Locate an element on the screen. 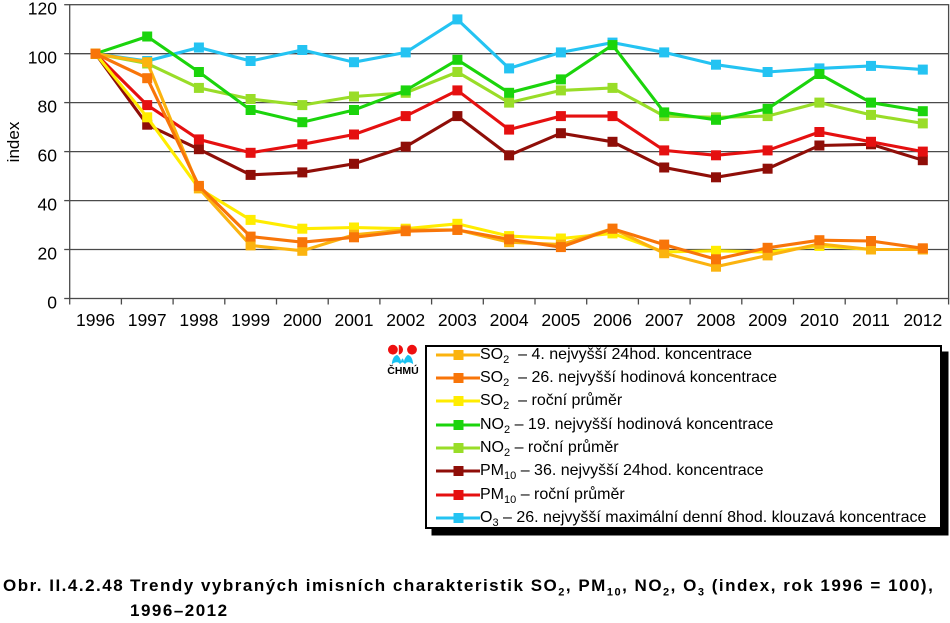 The height and width of the screenshot is (623, 950). svg-text: 2007 is located at coordinates (664, 320).